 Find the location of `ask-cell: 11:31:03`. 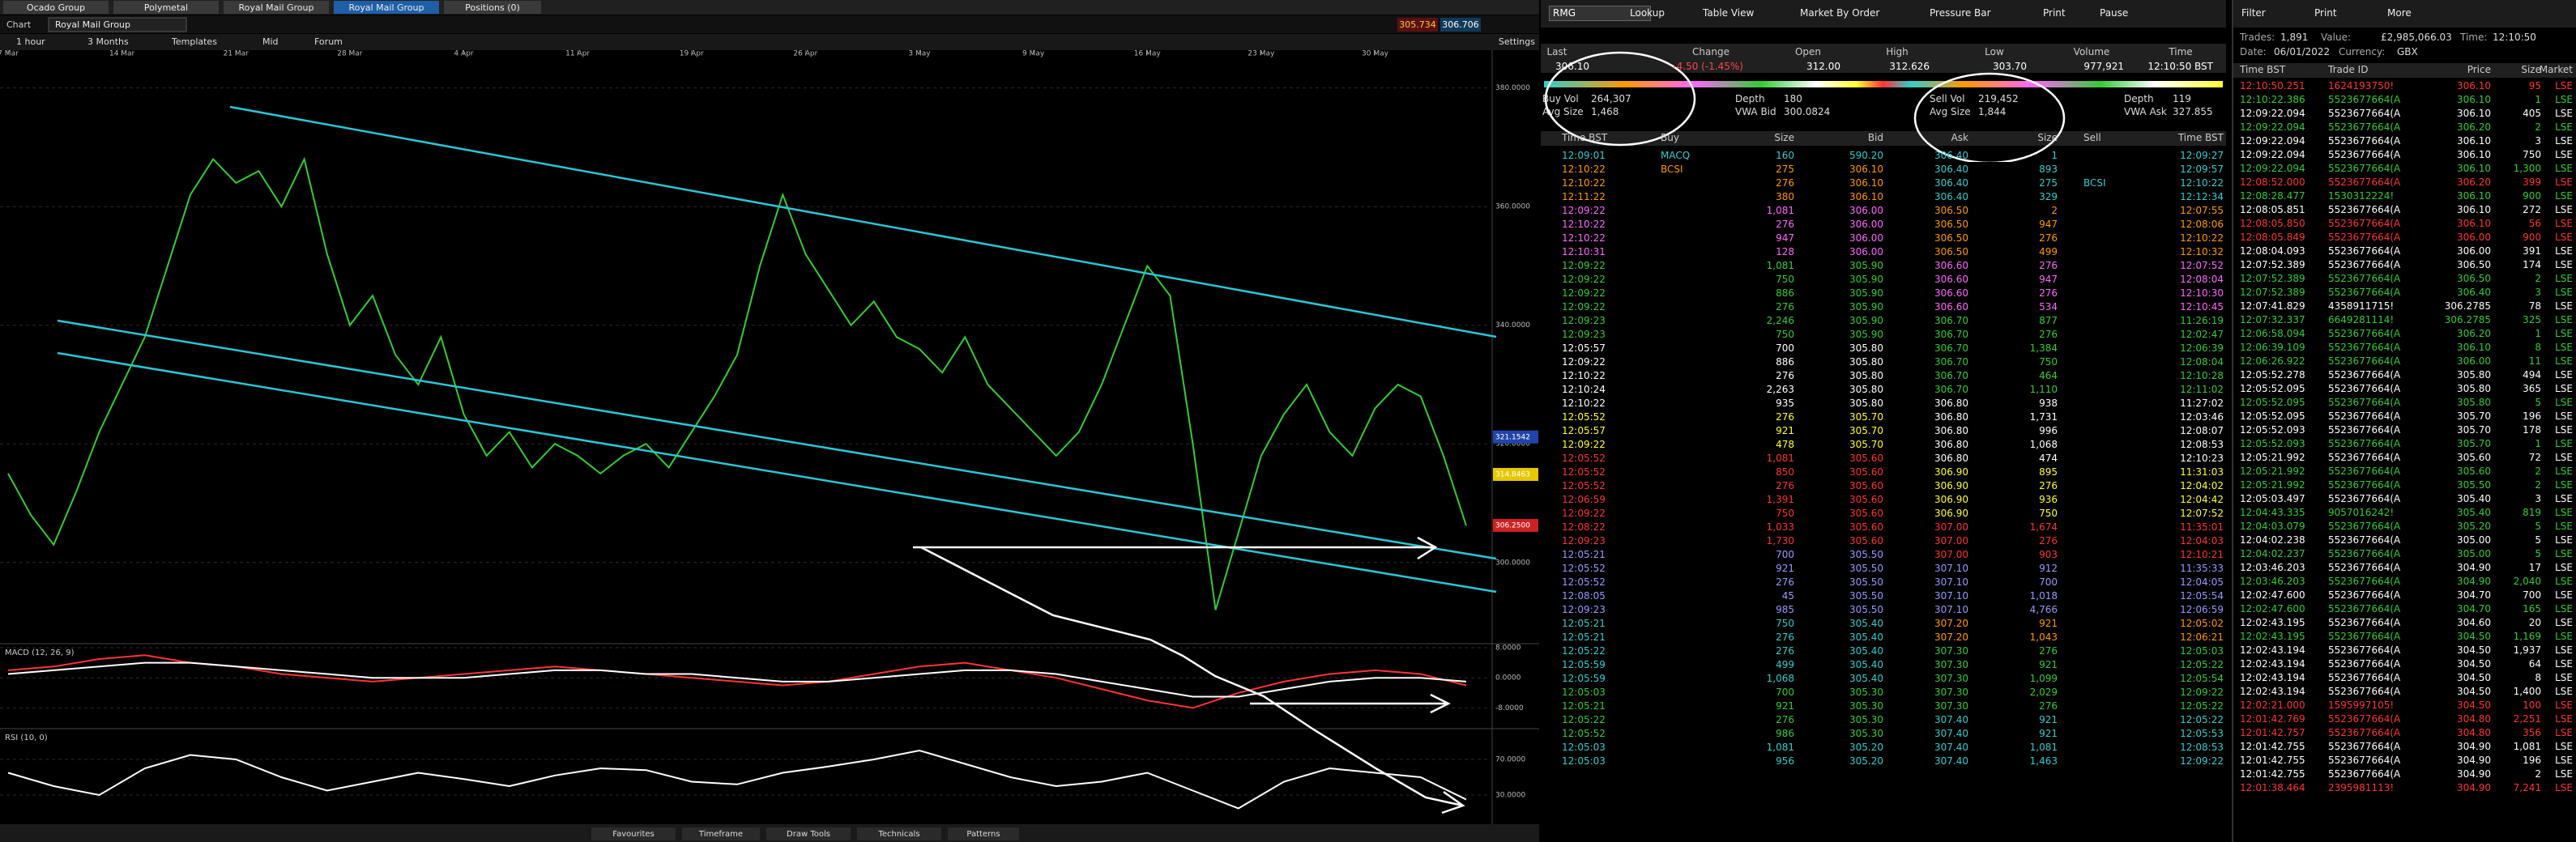

ask-cell: 11:31:03 is located at coordinates (2202, 472).